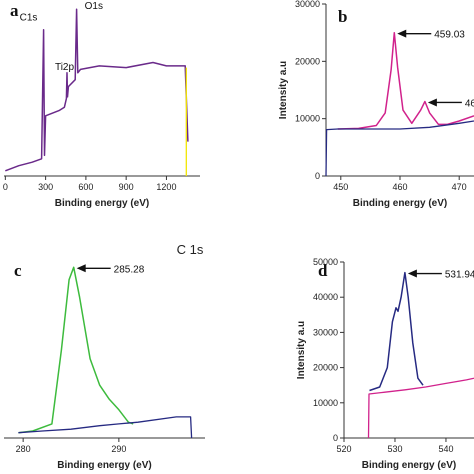  Describe the element at coordinates (409, 465) in the screenshot. I see `x-axis-label-d: Binding energy (eV)` at that location.